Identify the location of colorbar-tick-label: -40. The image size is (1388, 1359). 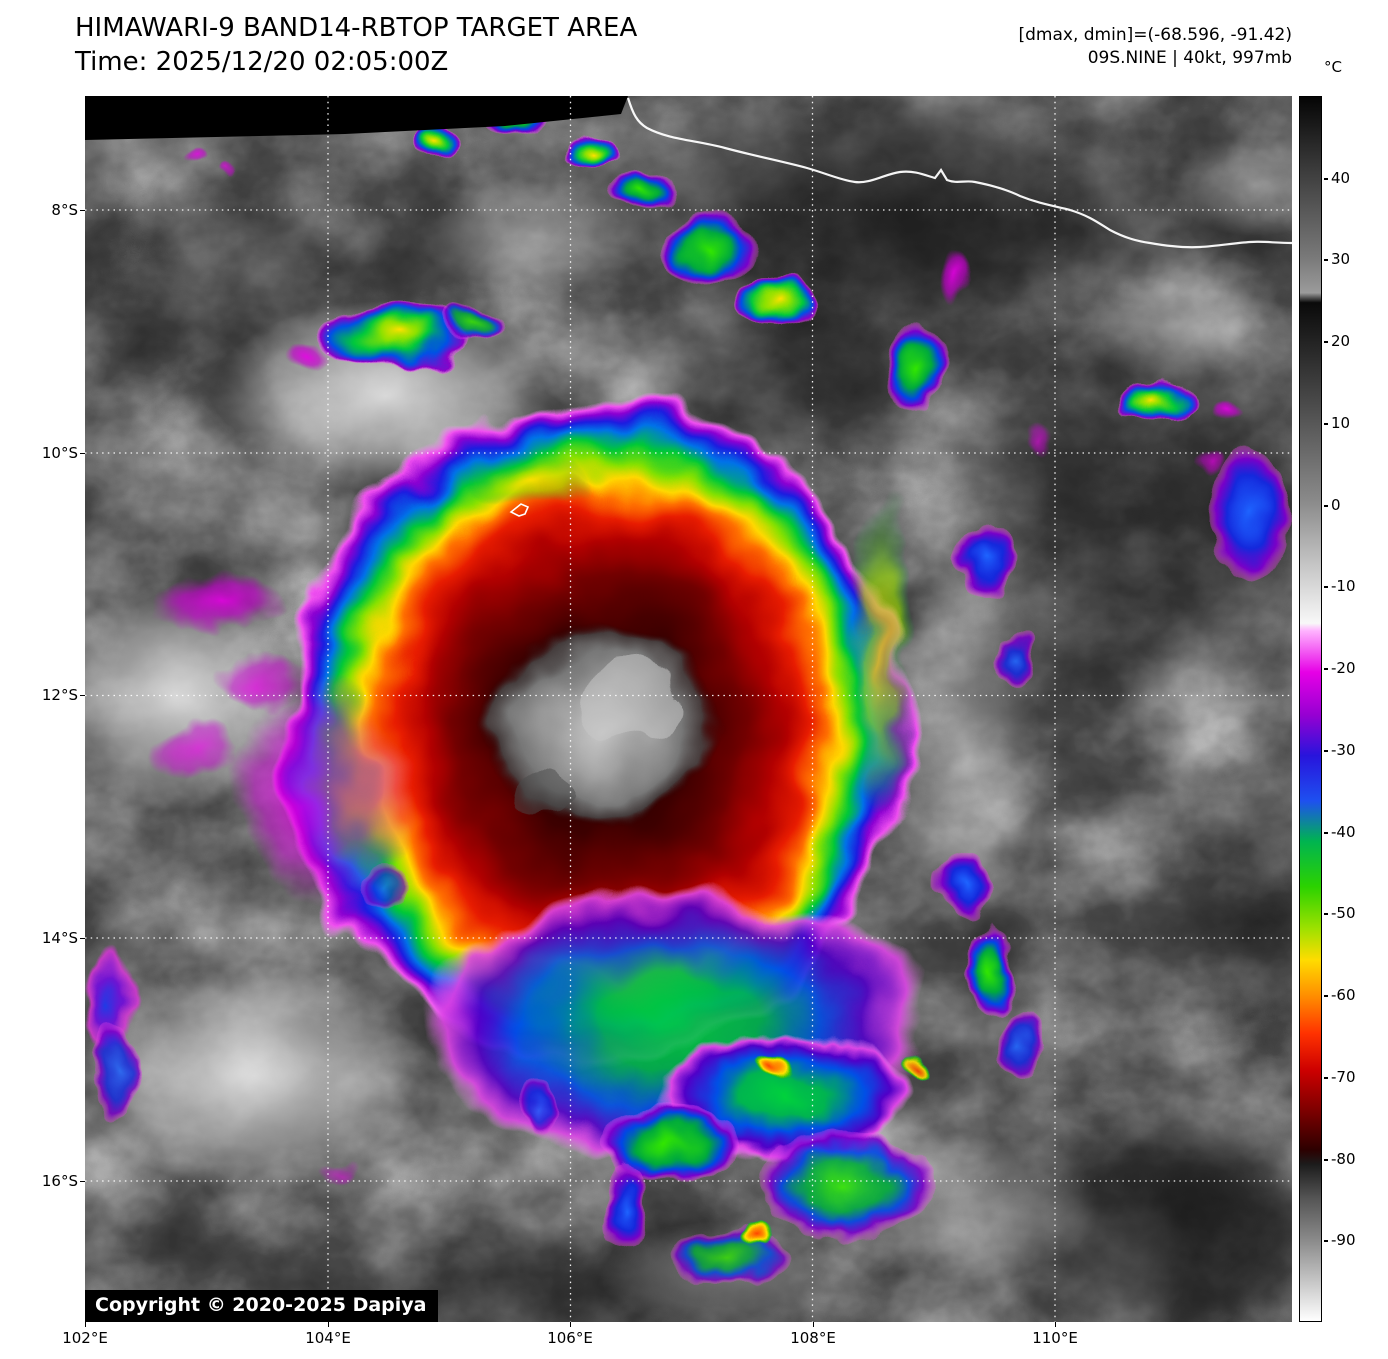
(1343, 832).